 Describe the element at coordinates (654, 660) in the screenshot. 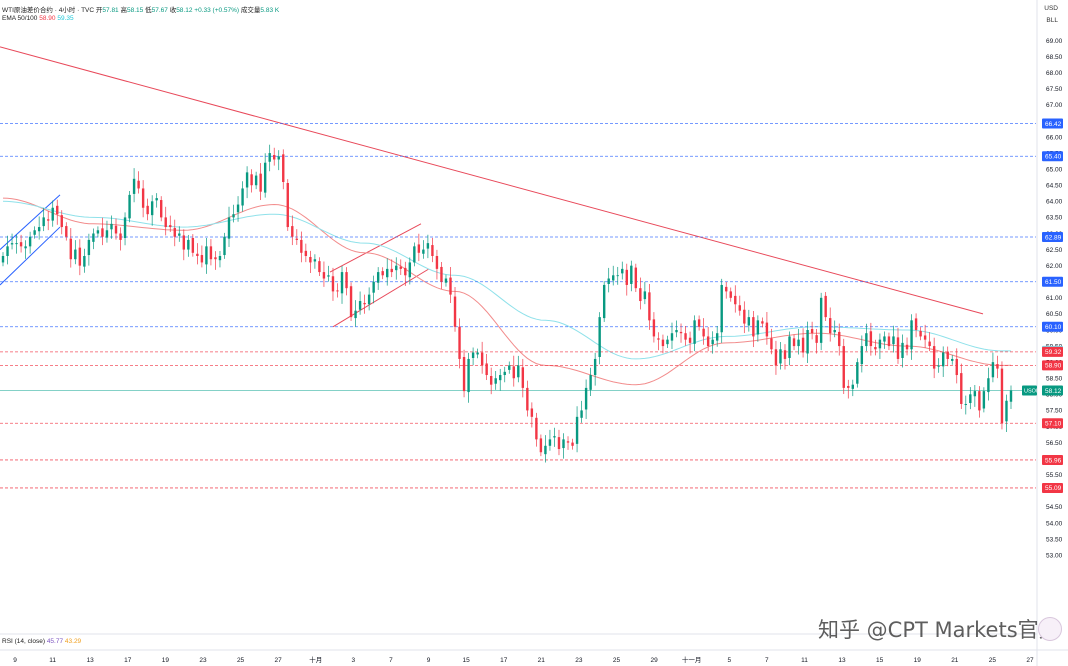

I see `x-tick-label: 29` at that location.